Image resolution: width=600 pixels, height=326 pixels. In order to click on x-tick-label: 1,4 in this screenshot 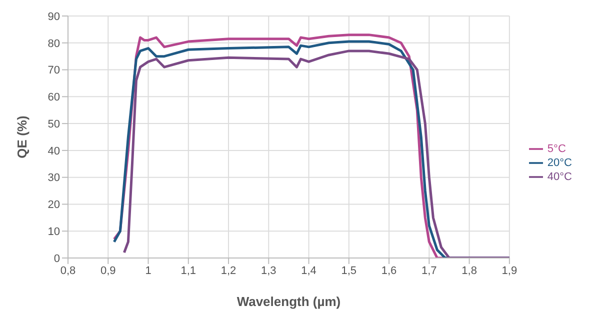, I will do `click(308, 270)`.